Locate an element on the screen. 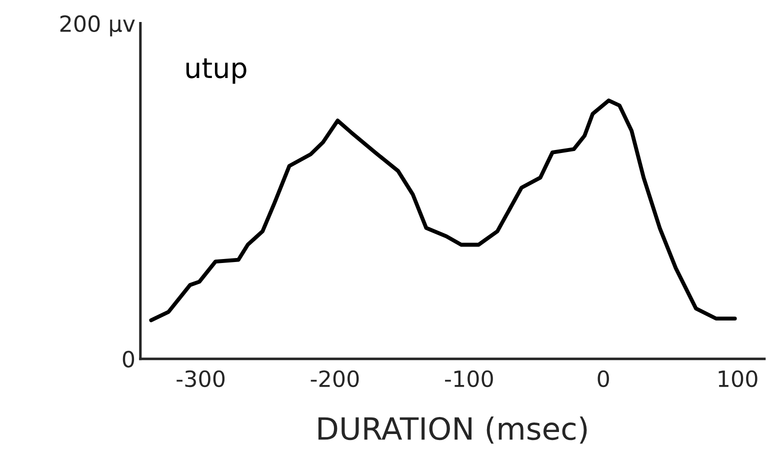 This screenshot has width=780, height=466. x-tick-label: 100 is located at coordinates (738, 379).